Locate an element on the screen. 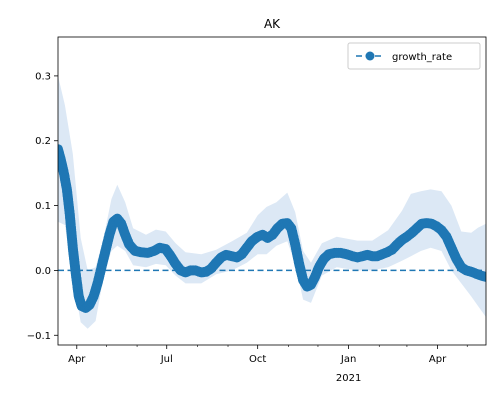 This screenshot has width=500, height=400. x-axis: Apr Jul Oct Jan Apr 2021 is located at coordinates (268, 364).